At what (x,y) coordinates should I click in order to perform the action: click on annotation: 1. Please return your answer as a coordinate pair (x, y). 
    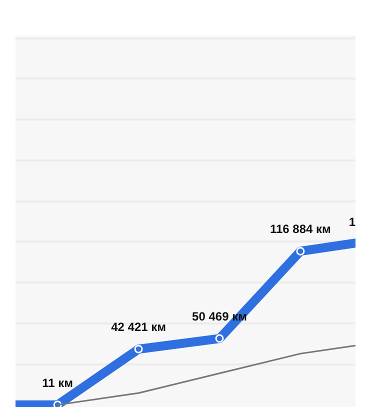
    Looking at the image, I should click on (352, 222).